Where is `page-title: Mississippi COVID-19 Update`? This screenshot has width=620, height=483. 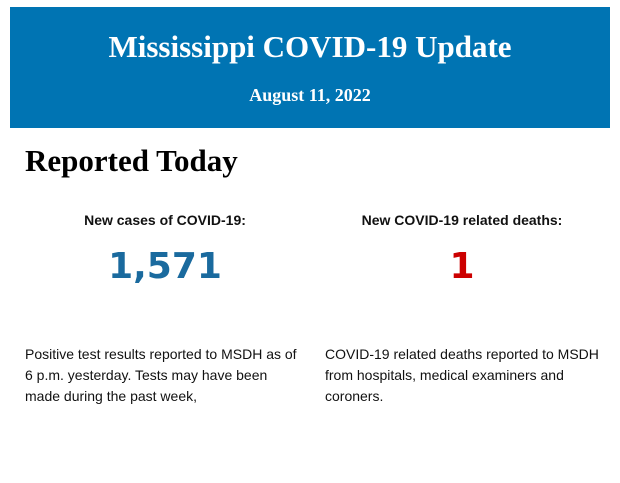 page-title: Mississippi COVID-19 Update is located at coordinates (310, 46).